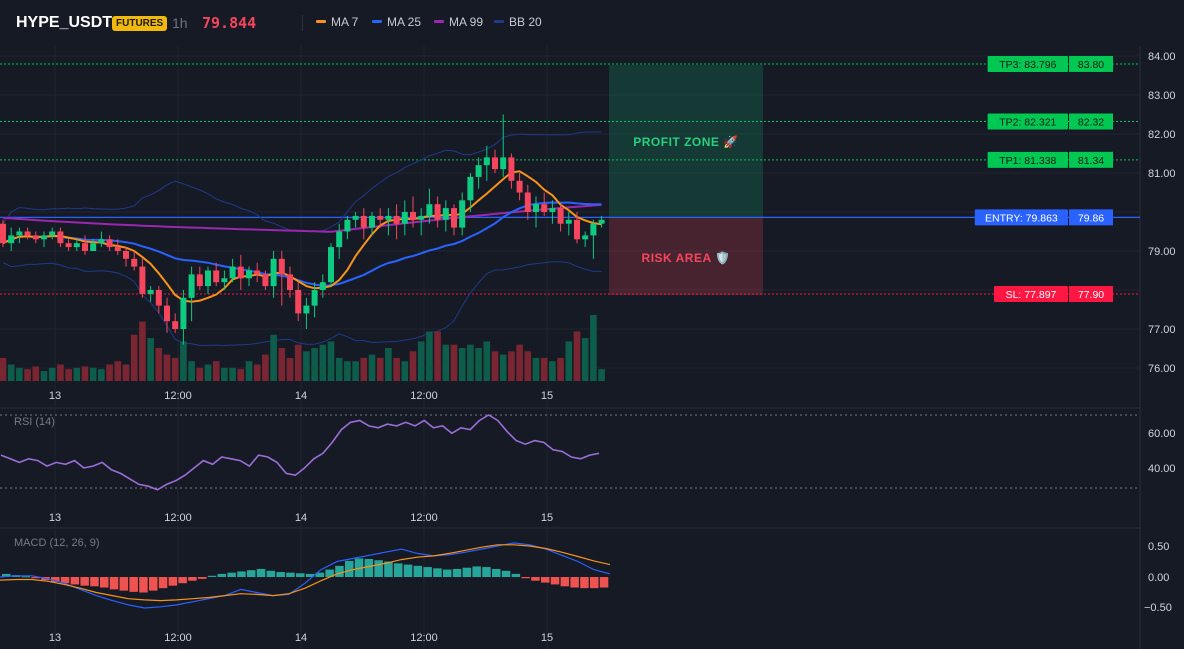 The image size is (1184, 649). I want to click on time-label: 13, so click(55, 518).